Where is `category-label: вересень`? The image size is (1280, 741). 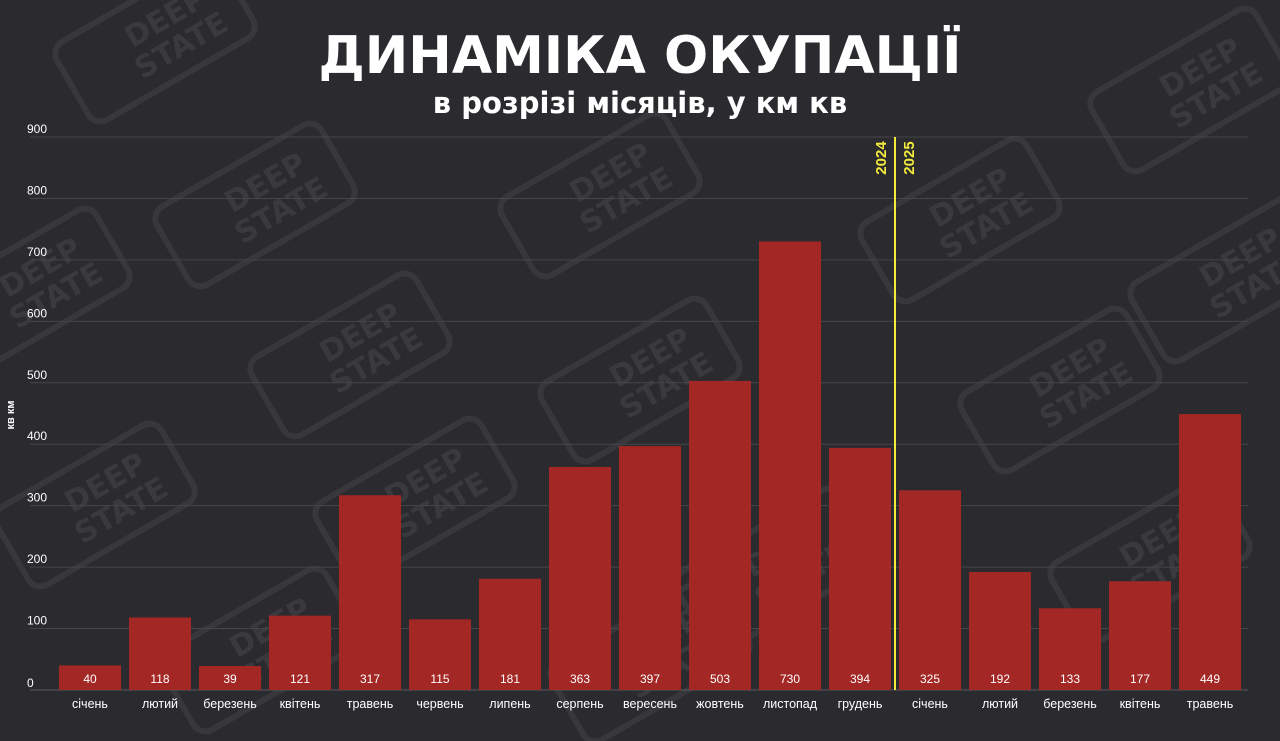
category-label: вересень is located at coordinates (650, 704).